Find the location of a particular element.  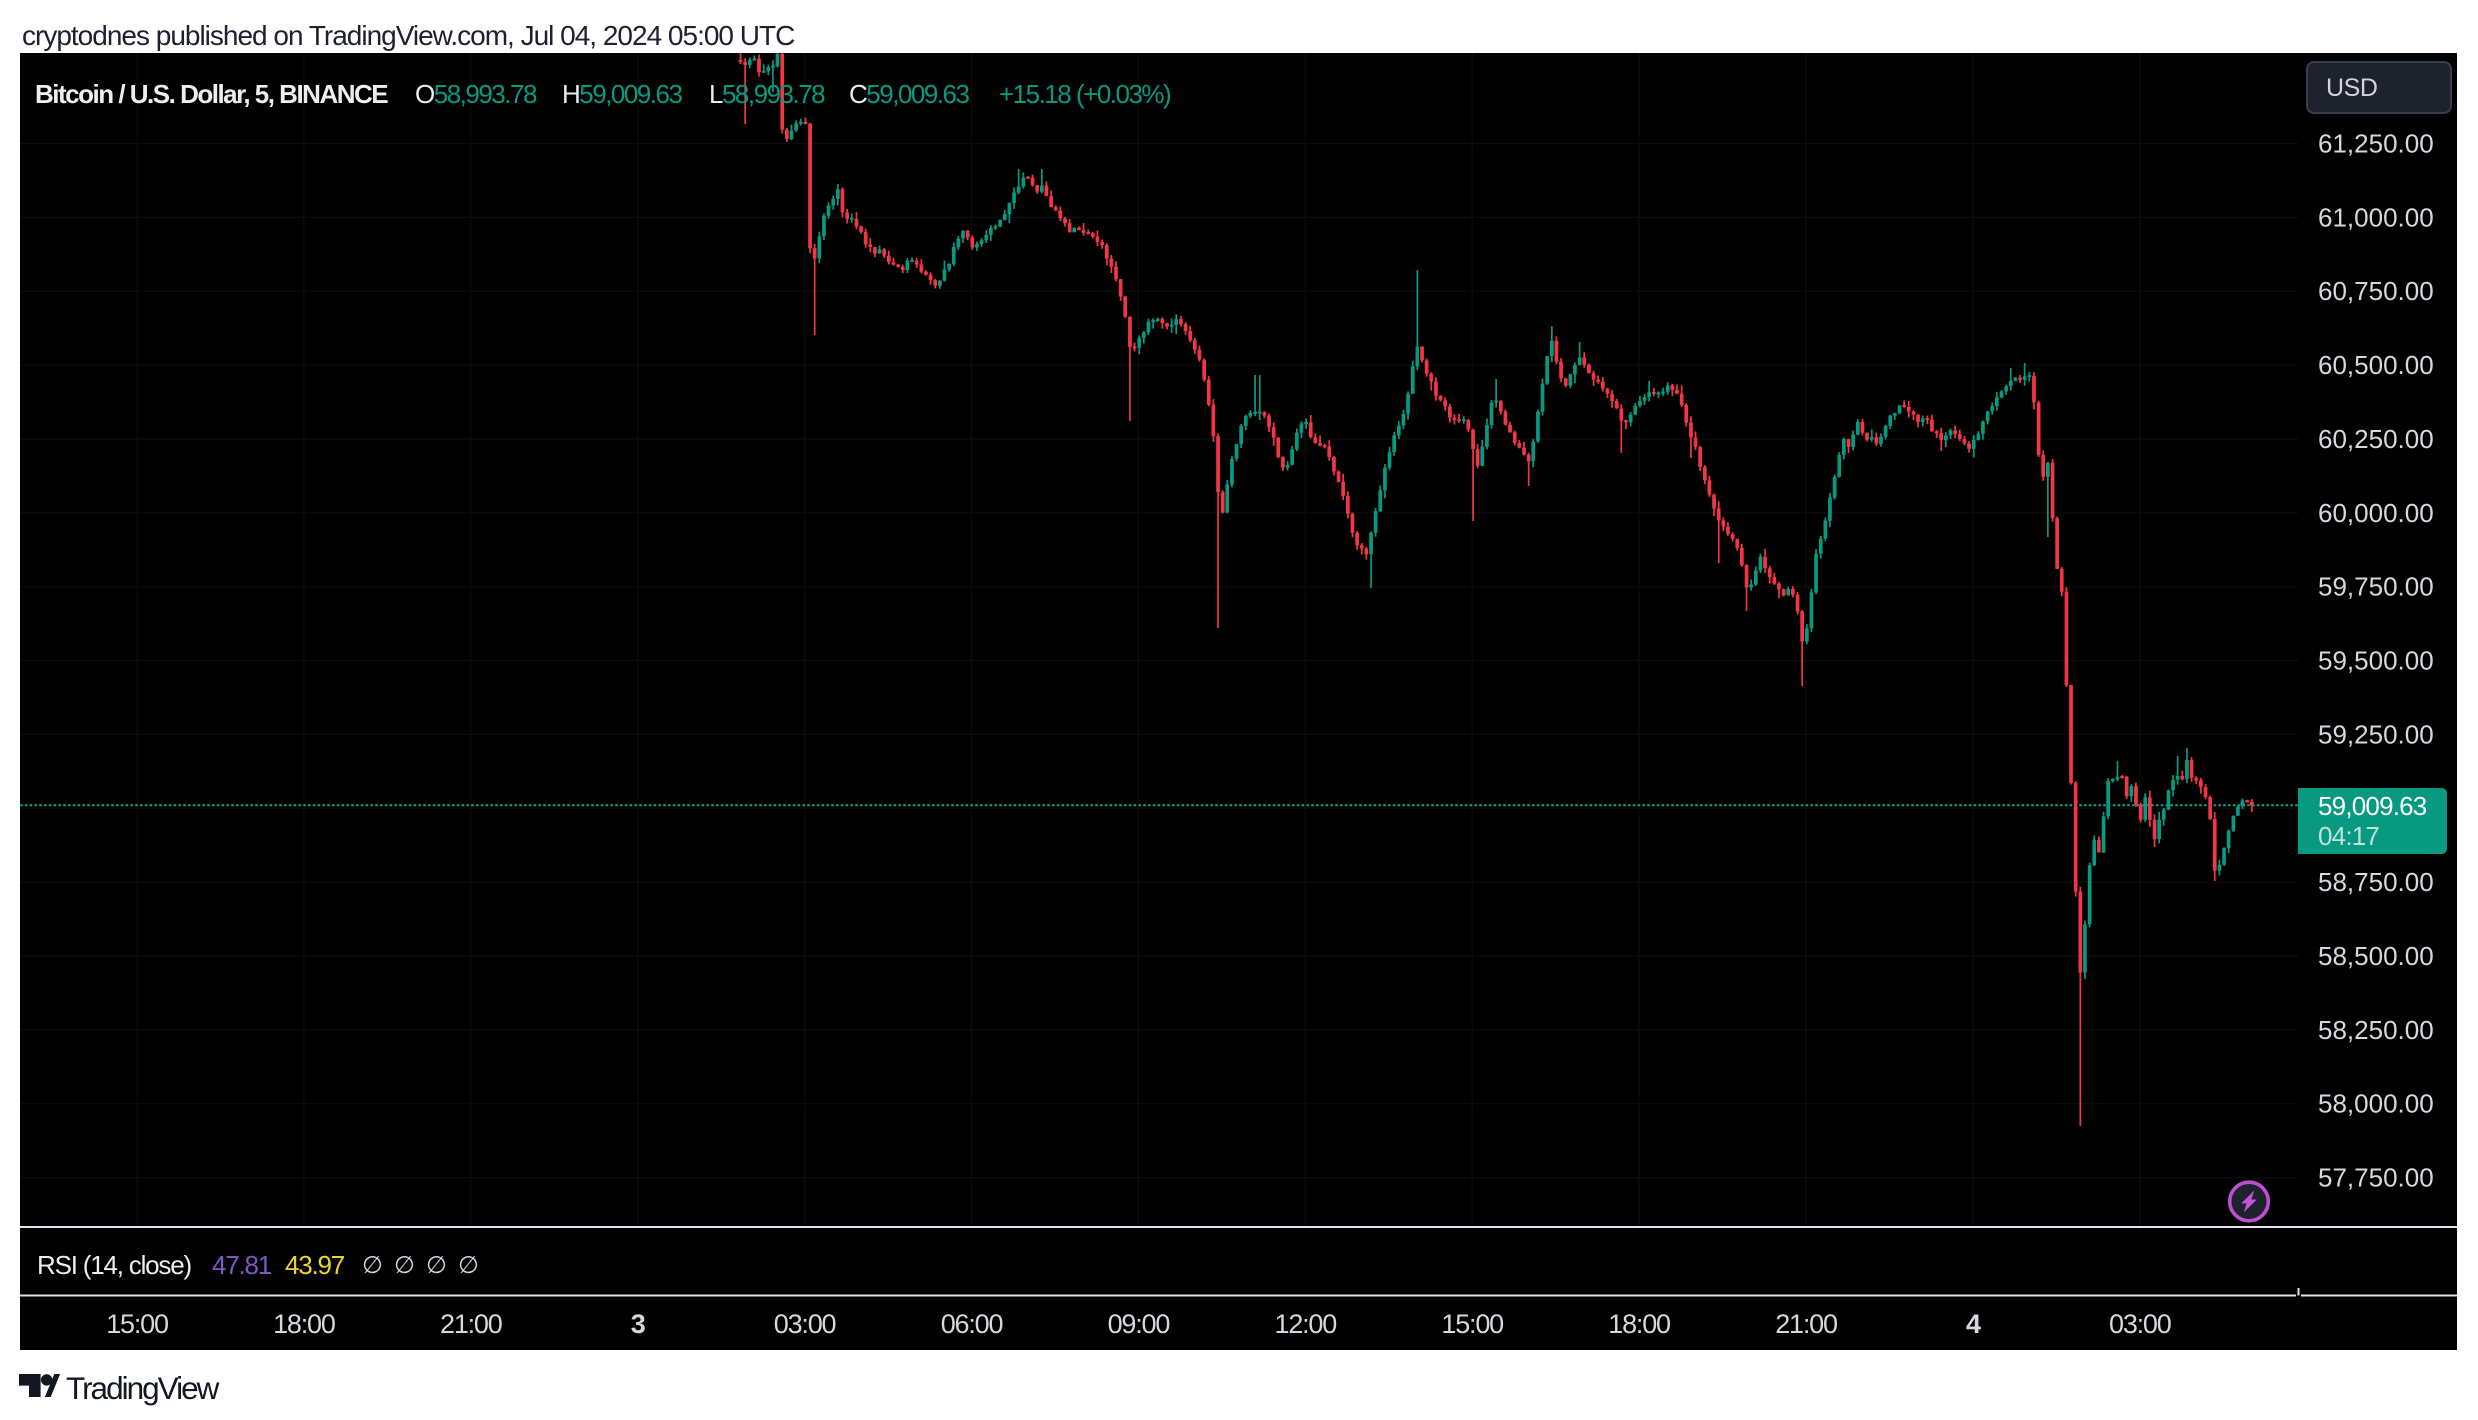

svg-text: C59,009.63 is located at coordinates (909, 94).